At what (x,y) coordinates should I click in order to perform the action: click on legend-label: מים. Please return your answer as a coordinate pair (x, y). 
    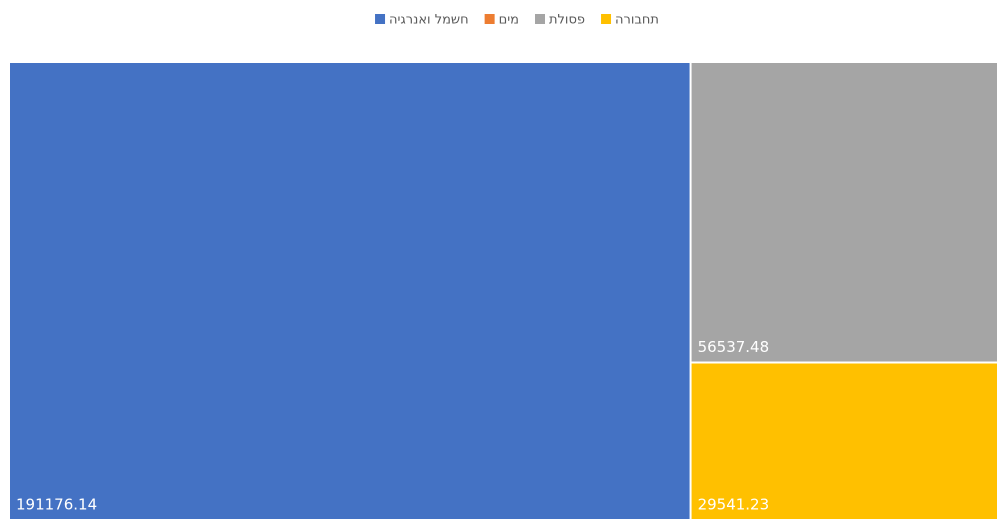
    Looking at the image, I should click on (509, 20).